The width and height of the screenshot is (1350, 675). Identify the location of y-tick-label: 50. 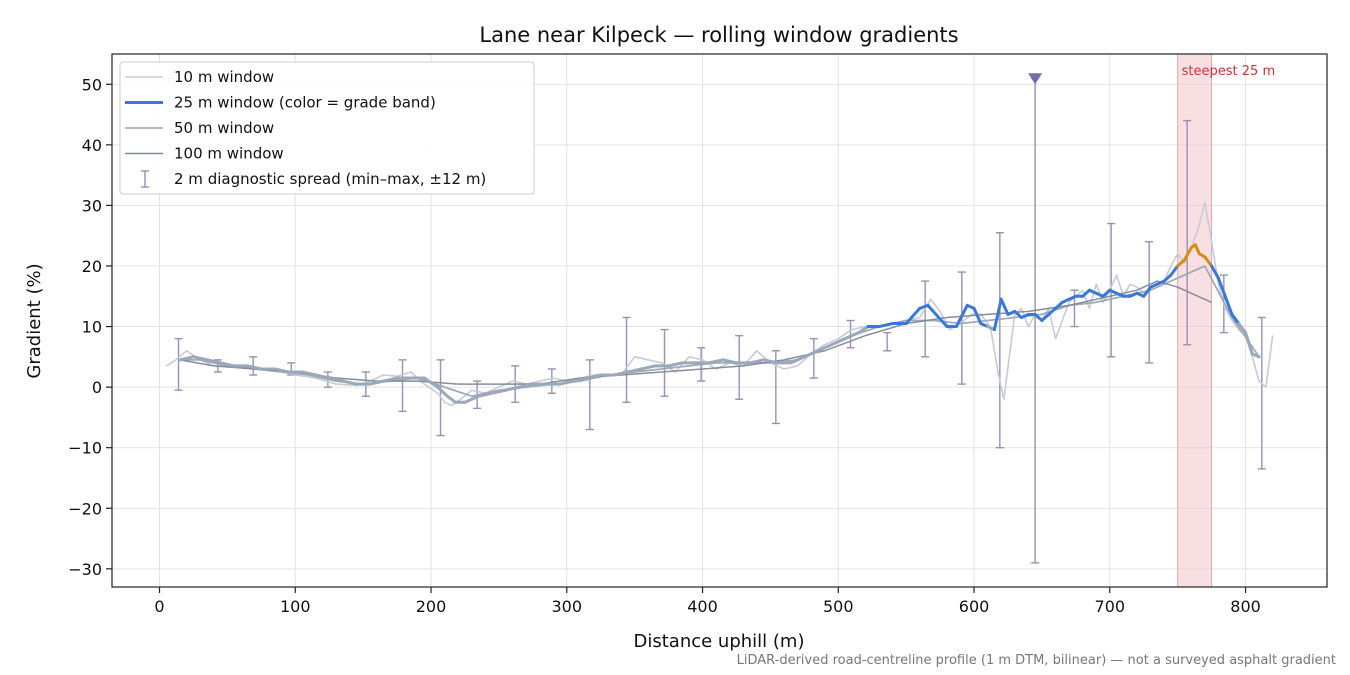
(92, 84).